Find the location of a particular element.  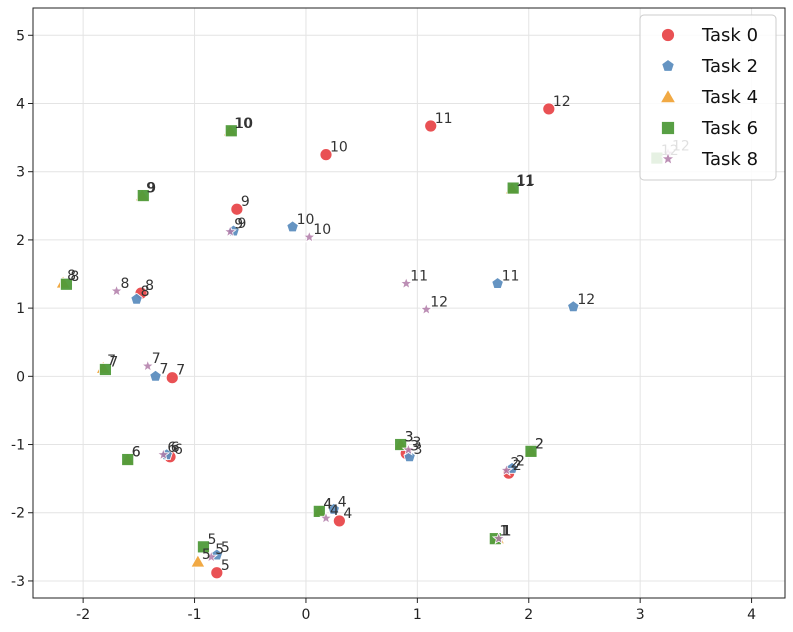

task-2-point-label: 12 is located at coordinates (586, 300).